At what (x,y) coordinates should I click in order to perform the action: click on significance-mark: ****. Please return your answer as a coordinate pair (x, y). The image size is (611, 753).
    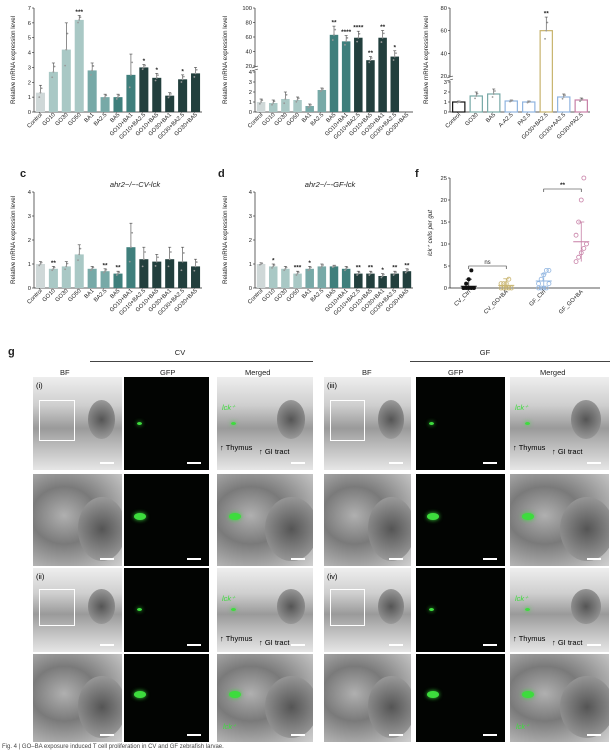
    Looking at the image, I should click on (358, 28).